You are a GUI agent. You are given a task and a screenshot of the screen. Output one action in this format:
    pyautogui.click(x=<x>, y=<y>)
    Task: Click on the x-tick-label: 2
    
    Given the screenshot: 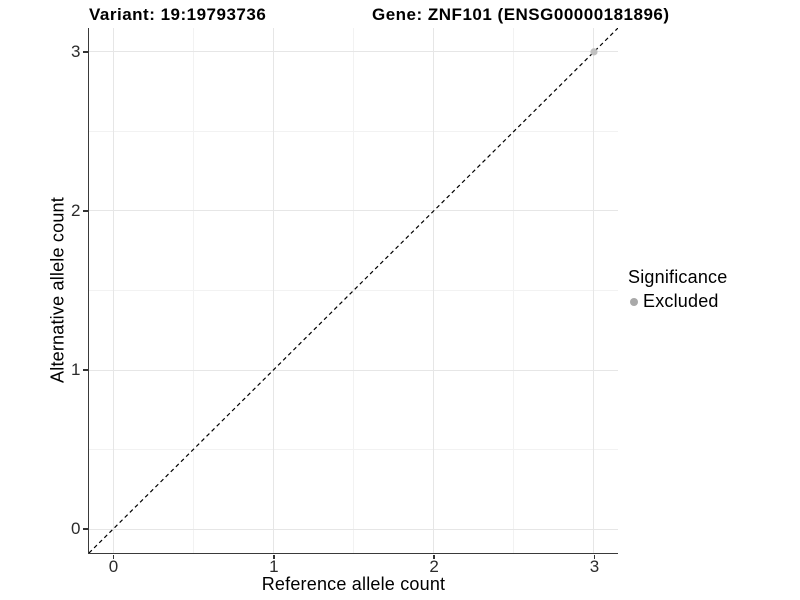 What is the action you would take?
    pyautogui.click(x=434, y=566)
    